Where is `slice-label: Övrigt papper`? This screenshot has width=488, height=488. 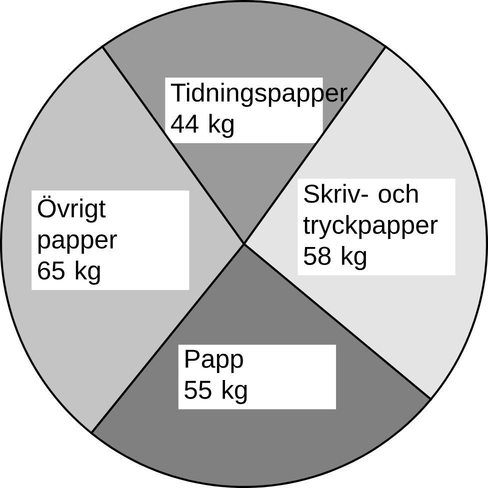
slice-label: Övrigt papper is located at coordinates (77, 225).